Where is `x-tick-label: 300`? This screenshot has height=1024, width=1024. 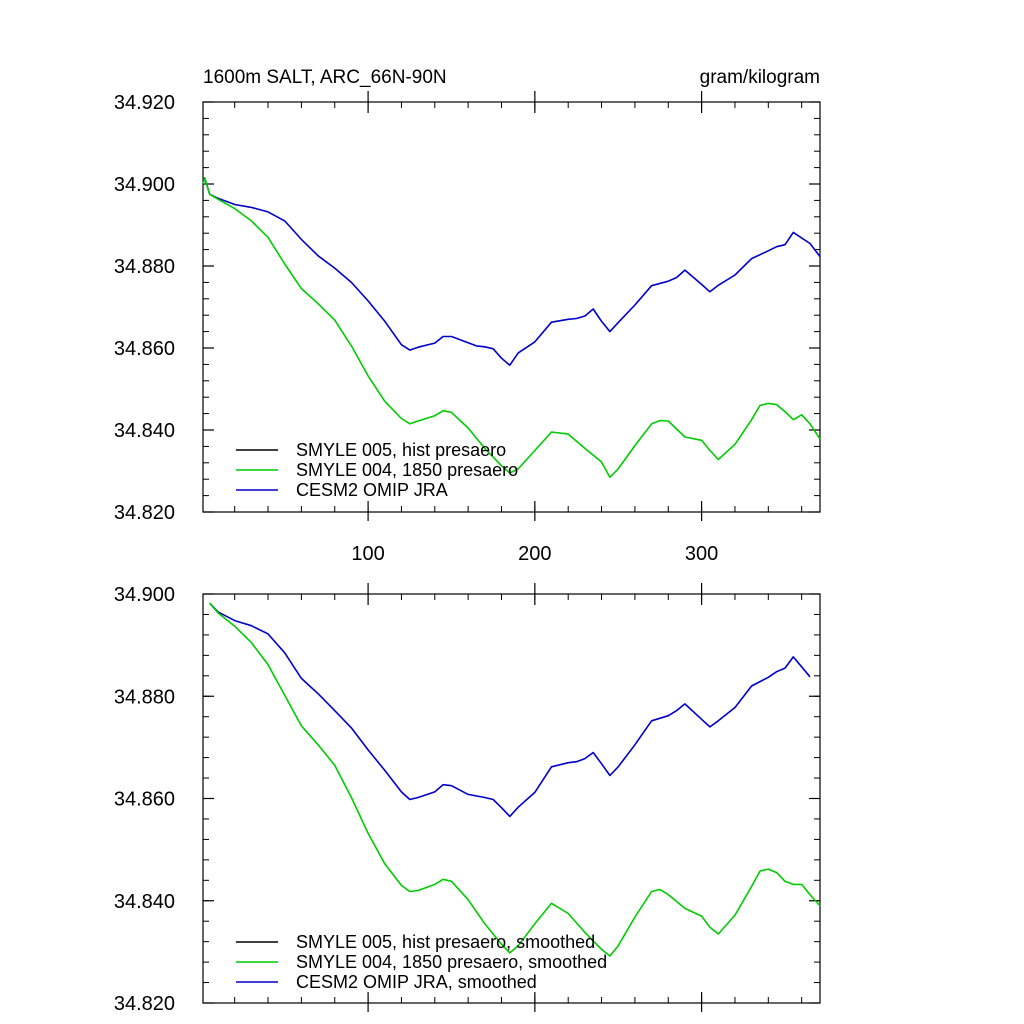
x-tick-label: 300 is located at coordinates (701, 554).